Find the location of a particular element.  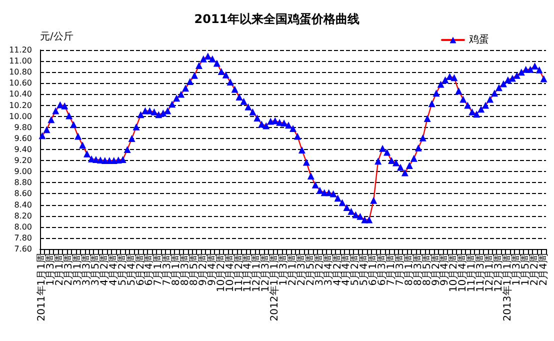

y-tick-label: 10.40 is located at coordinates (20, 94).